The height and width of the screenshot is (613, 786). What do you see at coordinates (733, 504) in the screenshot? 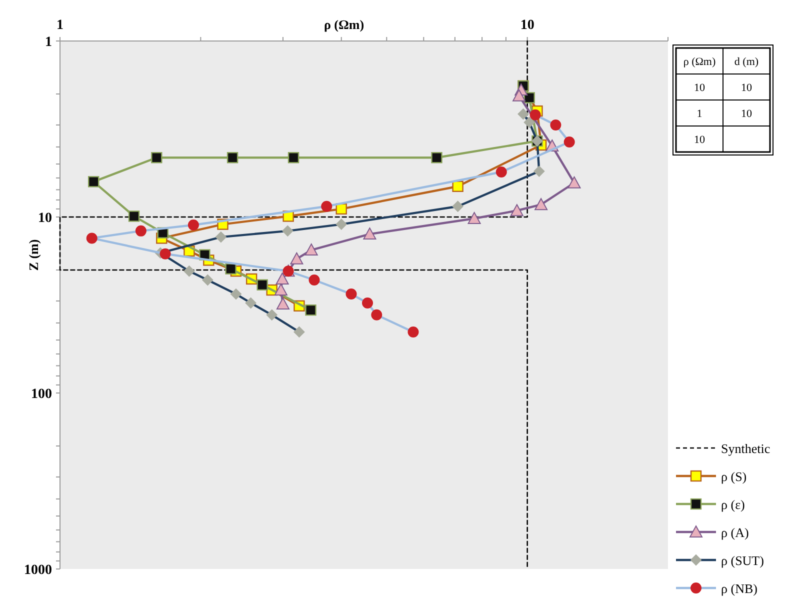
I see `legend-label: ρ (ε)` at bounding box center [733, 504].